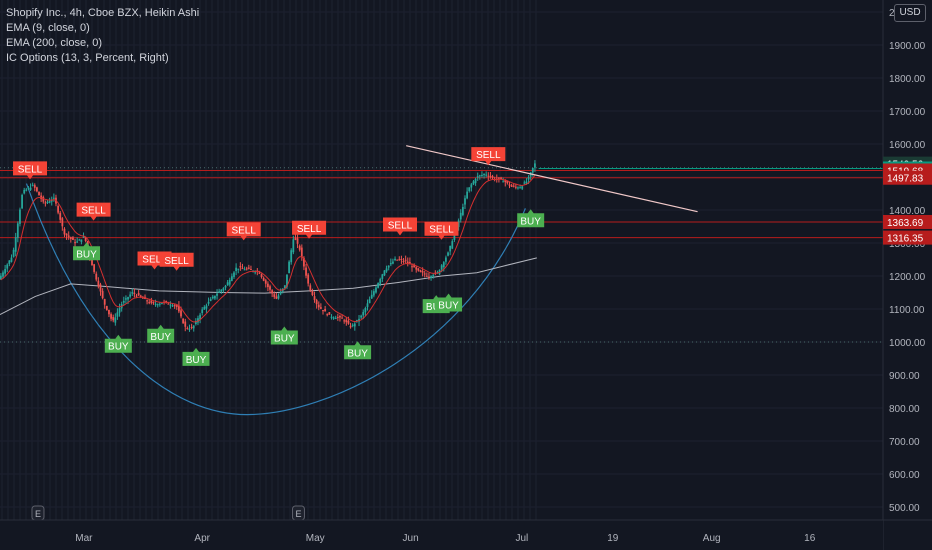 Image resolution: width=932 pixels, height=550 pixels. Describe the element at coordinates (907, 145) in the screenshot. I see `y-tick-label: 1600.00` at that location.